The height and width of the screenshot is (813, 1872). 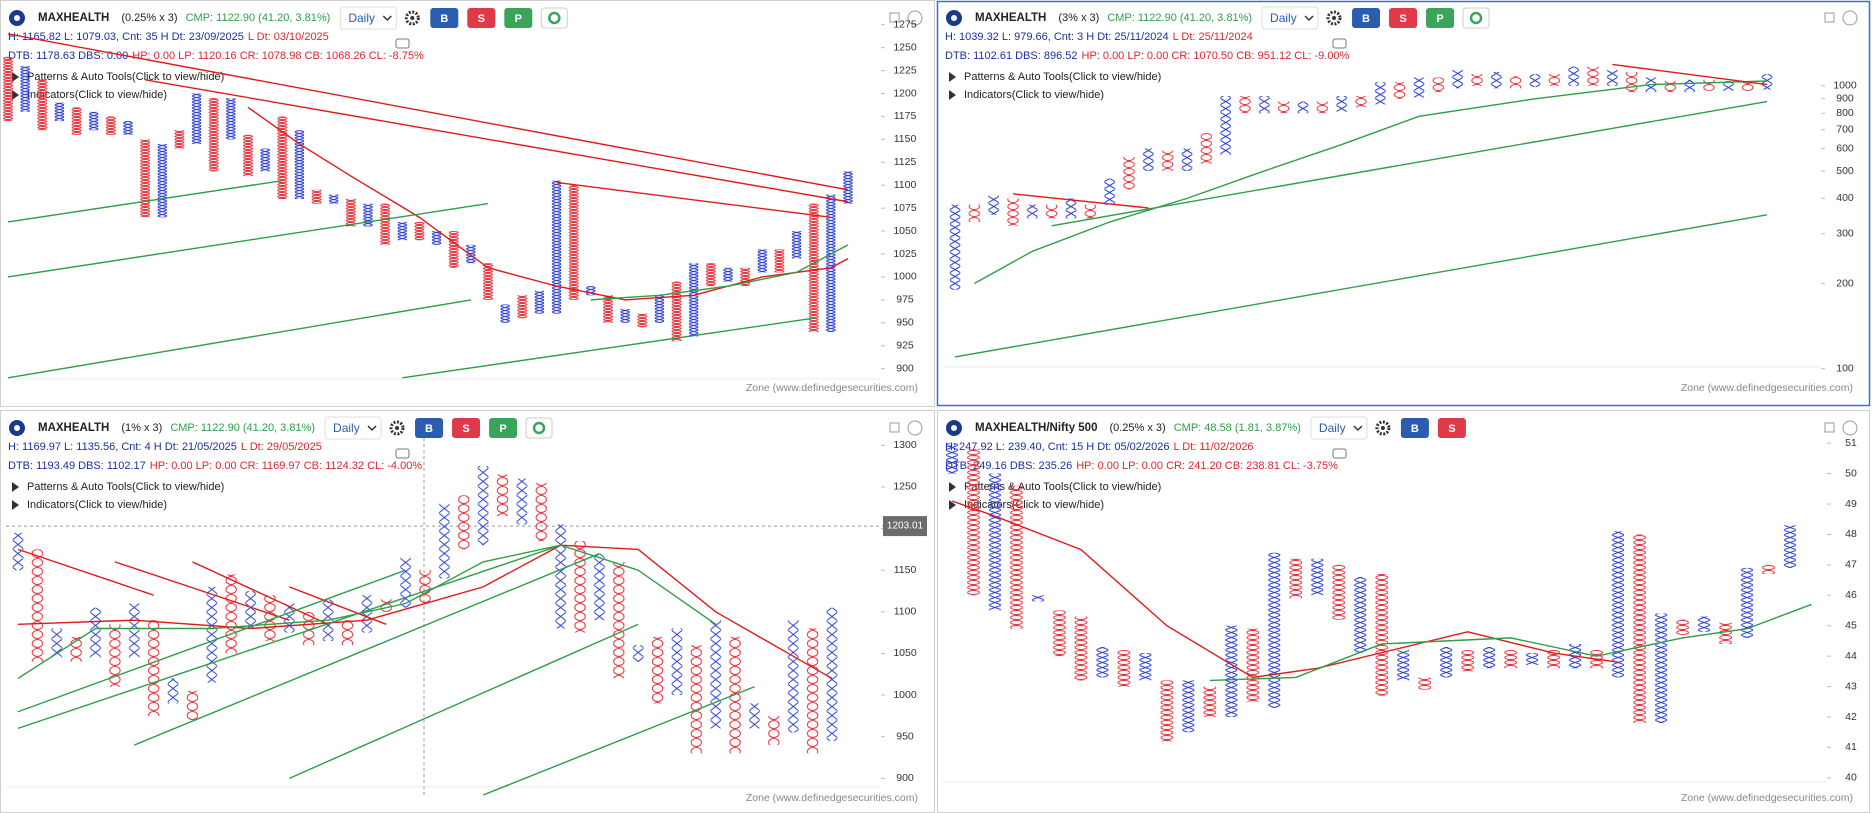 What do you see at coordinates (1078, 18) in the screenshot?
I see `params: (3% x 3)` at bounding box center [1078, 18].